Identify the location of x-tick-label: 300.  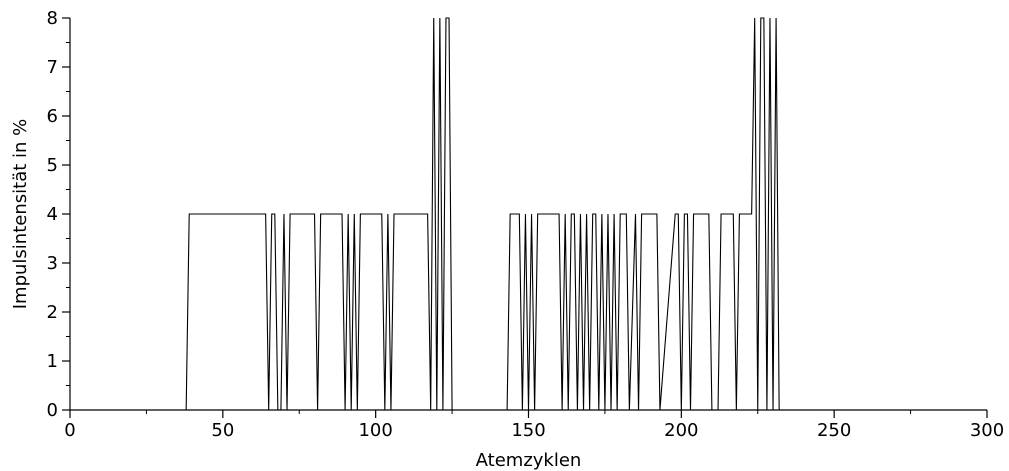
(987, 430).